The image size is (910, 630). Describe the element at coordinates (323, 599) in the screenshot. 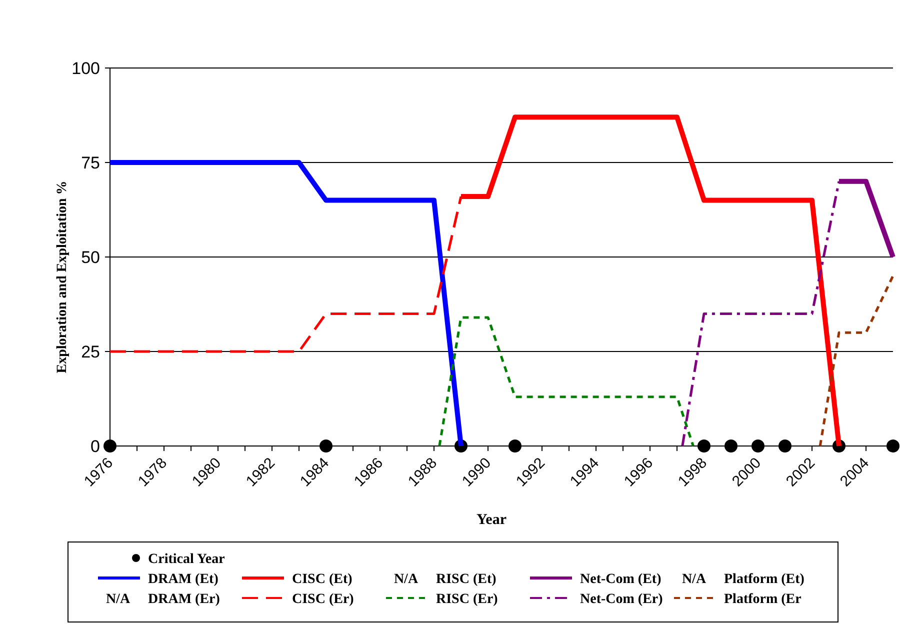

I see `legend-label: CISC (Er)` at that location.